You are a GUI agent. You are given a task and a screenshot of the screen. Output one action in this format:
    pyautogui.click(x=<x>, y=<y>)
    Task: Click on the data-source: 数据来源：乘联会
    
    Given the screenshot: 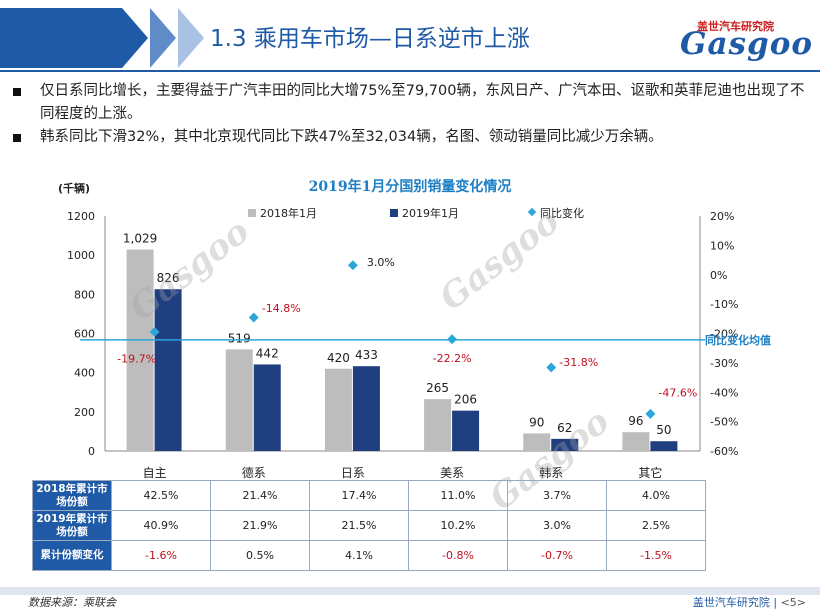 What is the action you would take?
    pyautogui.click(x=72, y=602)
    